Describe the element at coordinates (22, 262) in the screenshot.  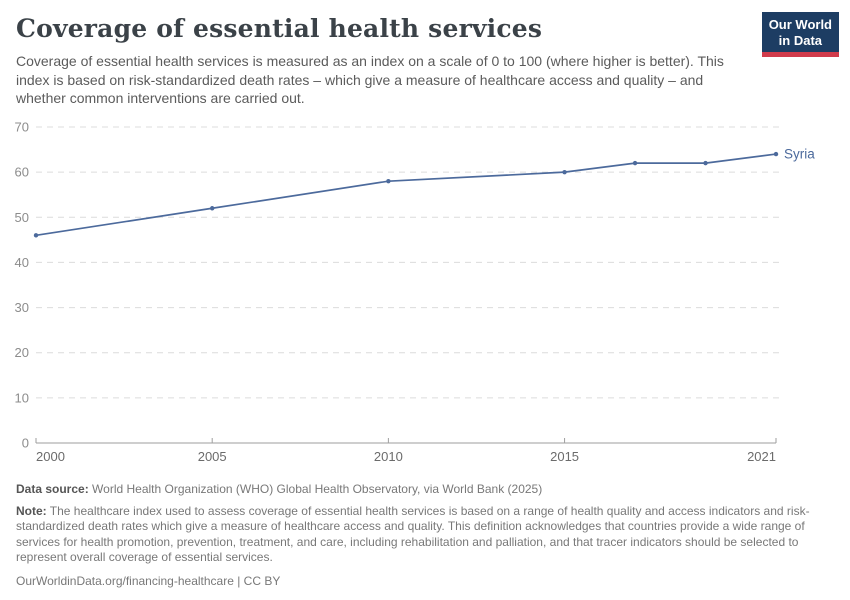
I see `y-axis-tick-label: 40` at that location.